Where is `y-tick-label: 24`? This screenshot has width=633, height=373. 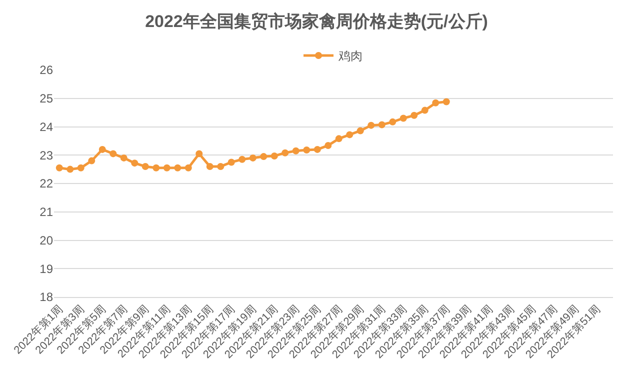 y-tick-label: 24 is located at coordinates (47, 127).